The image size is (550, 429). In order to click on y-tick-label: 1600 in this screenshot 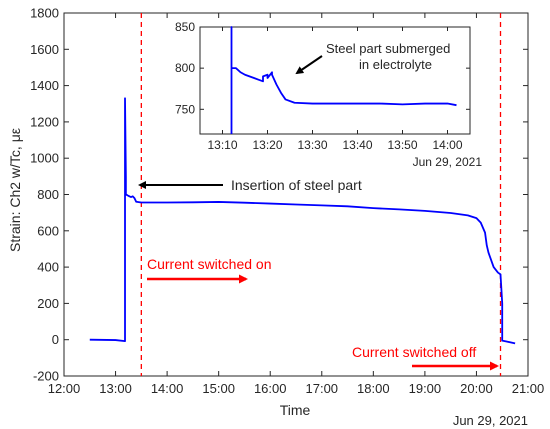, I will do `click(44, 49)`.